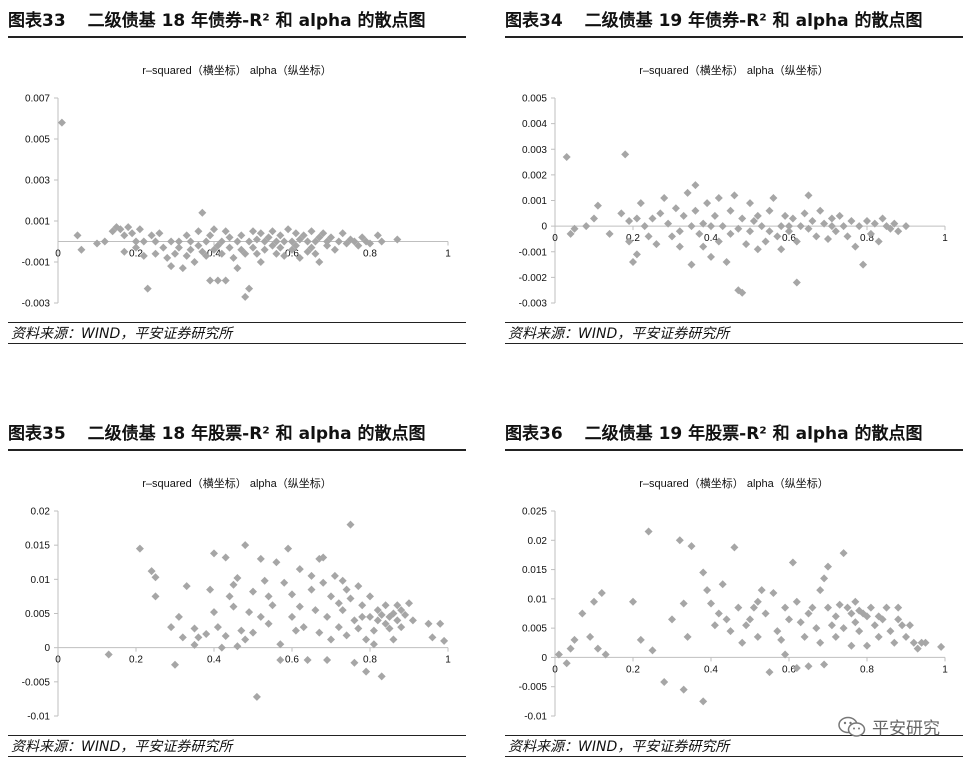  What do you see at coordinates (534, 175) in the screenshot?
I see `y-tick-label: 0.002` at bounding box center [534, 175].